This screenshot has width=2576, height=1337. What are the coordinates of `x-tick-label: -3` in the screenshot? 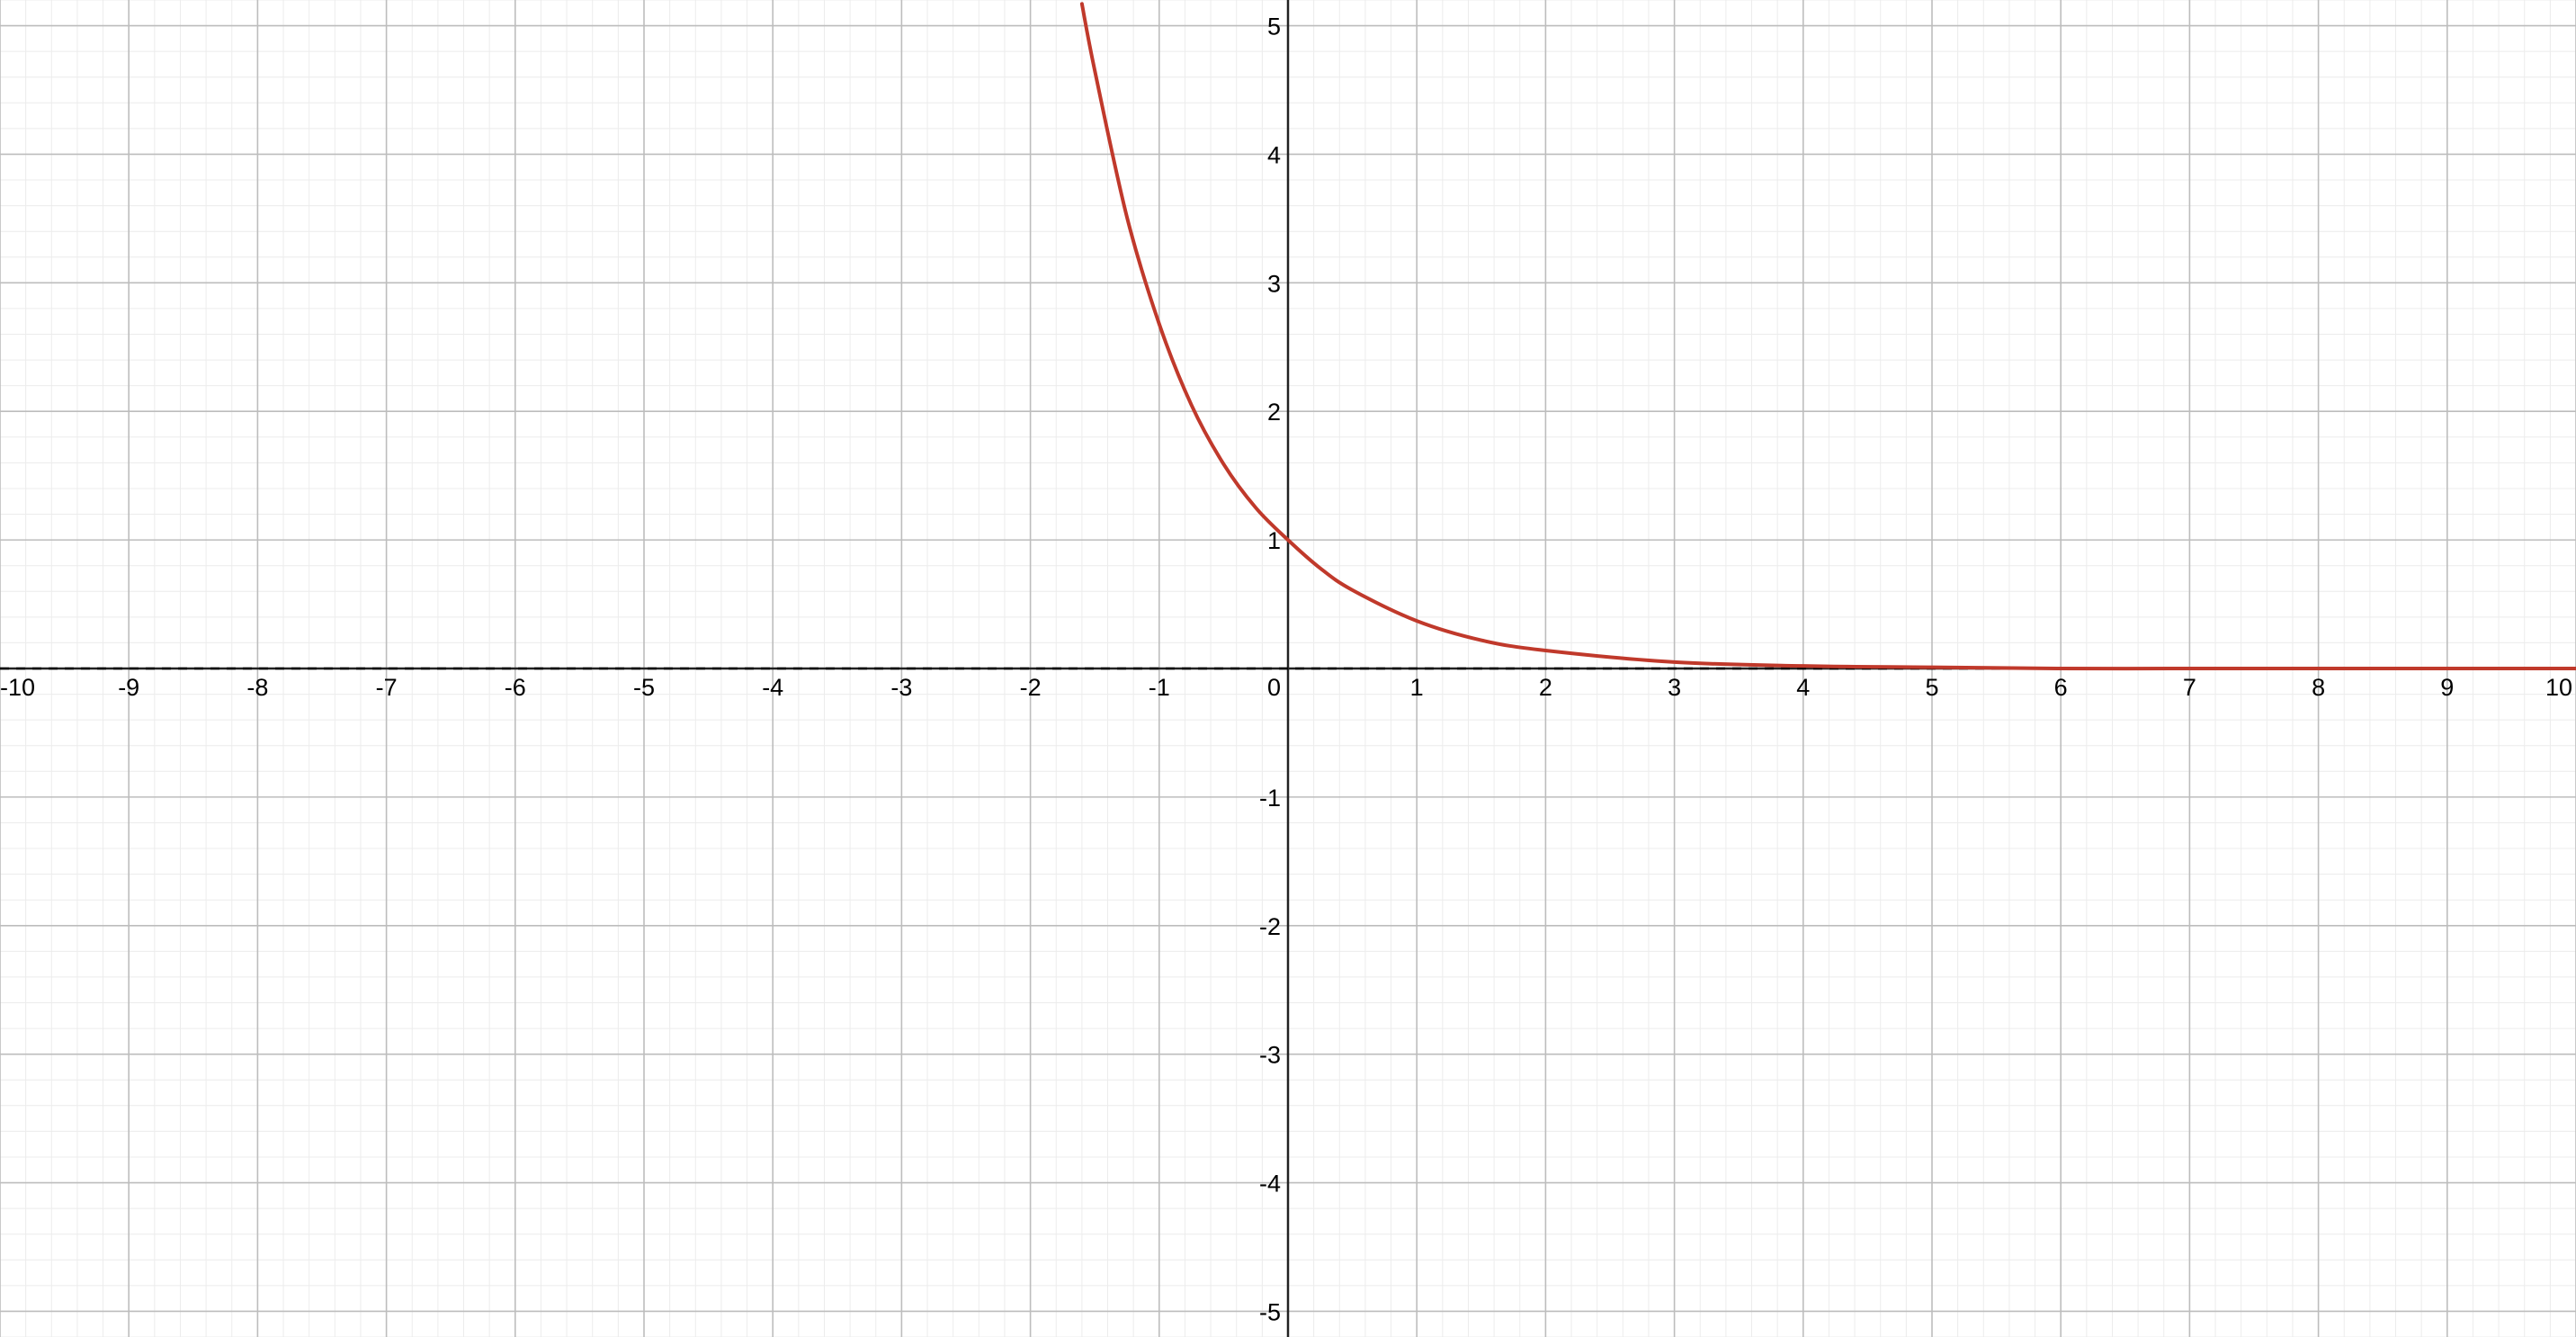 It's located at (901, 688).